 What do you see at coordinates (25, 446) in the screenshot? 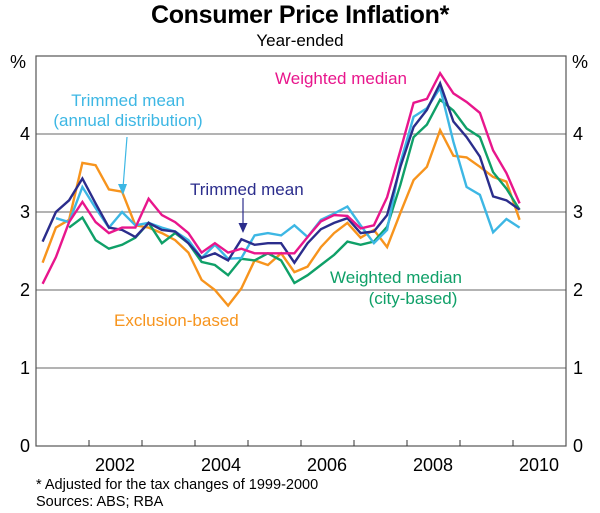
I see `y-tick-label-left: 0` at bounding box center [25, 446].